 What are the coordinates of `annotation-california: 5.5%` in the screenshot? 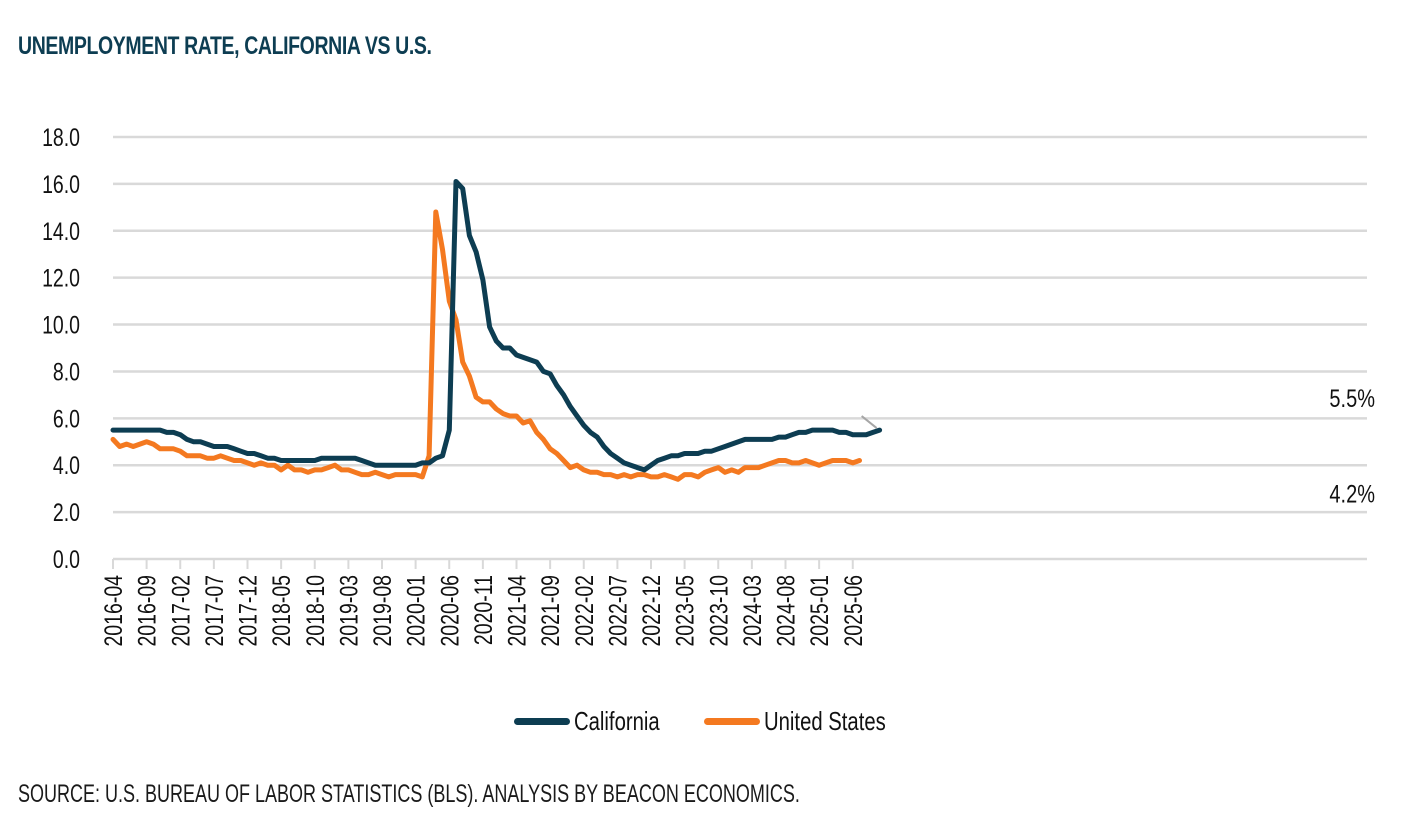 It's located at (1352, 399).